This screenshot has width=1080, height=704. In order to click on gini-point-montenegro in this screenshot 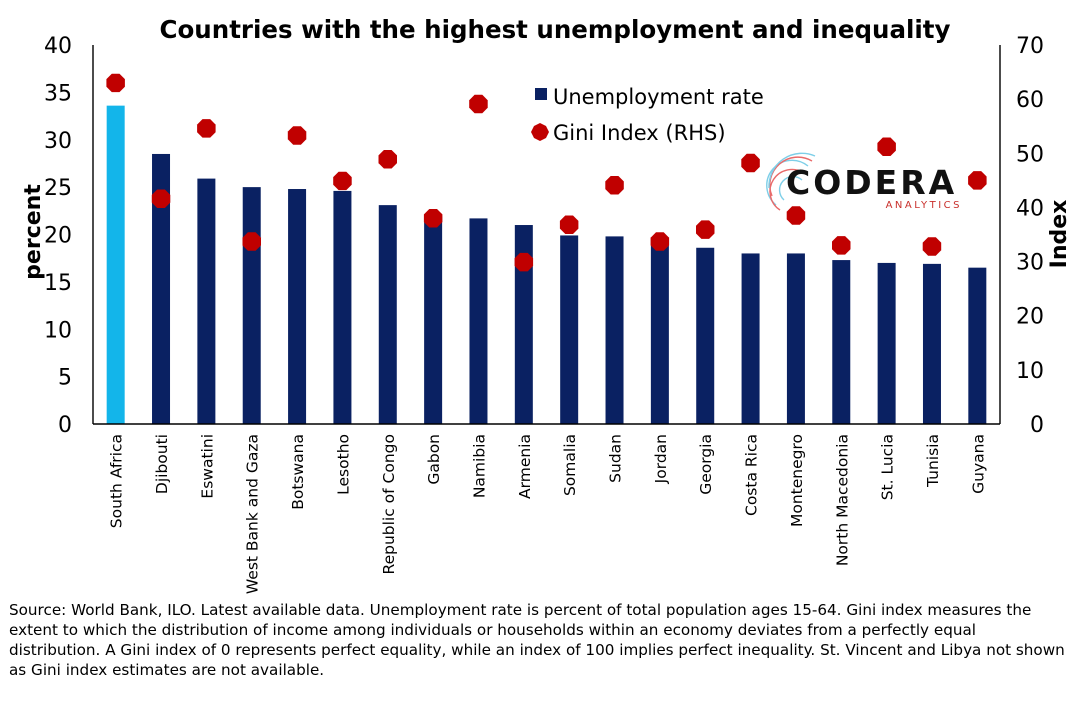, I will do `click(796, 215)`.